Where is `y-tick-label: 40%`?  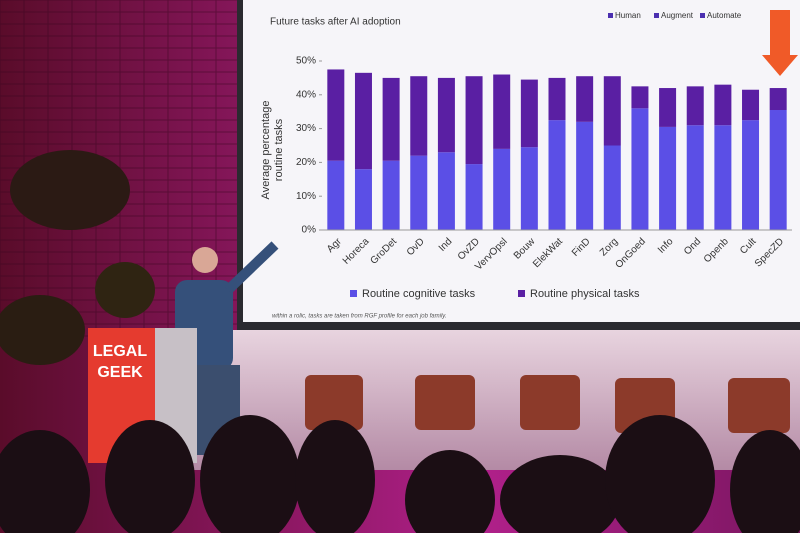 y-tick-label: 40% is located at coordinates (306, 94).